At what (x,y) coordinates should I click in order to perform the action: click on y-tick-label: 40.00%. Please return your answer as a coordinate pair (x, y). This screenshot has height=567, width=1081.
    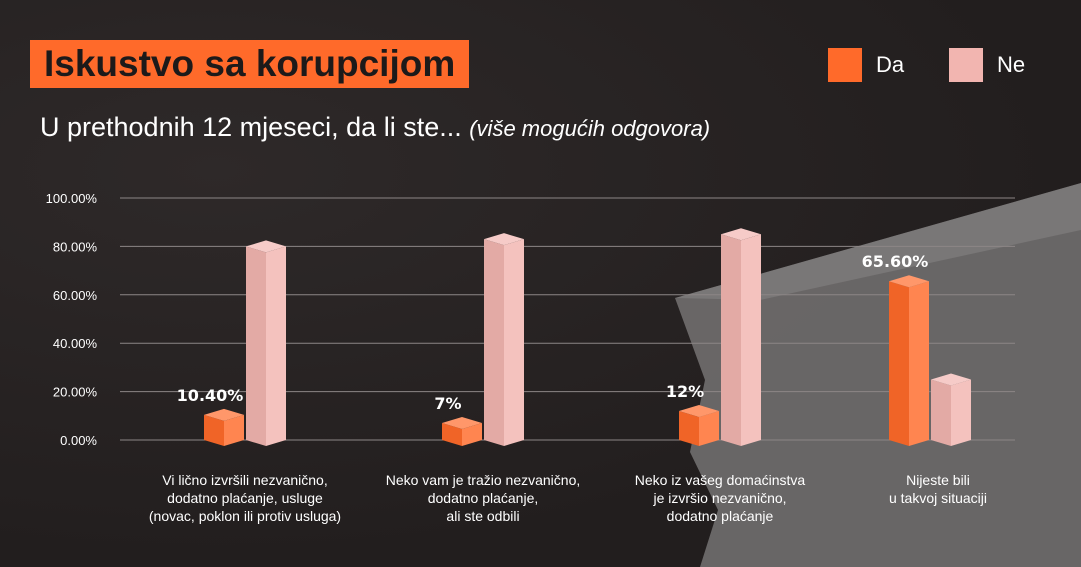
    Looking at the image, I should click on (75, 343).